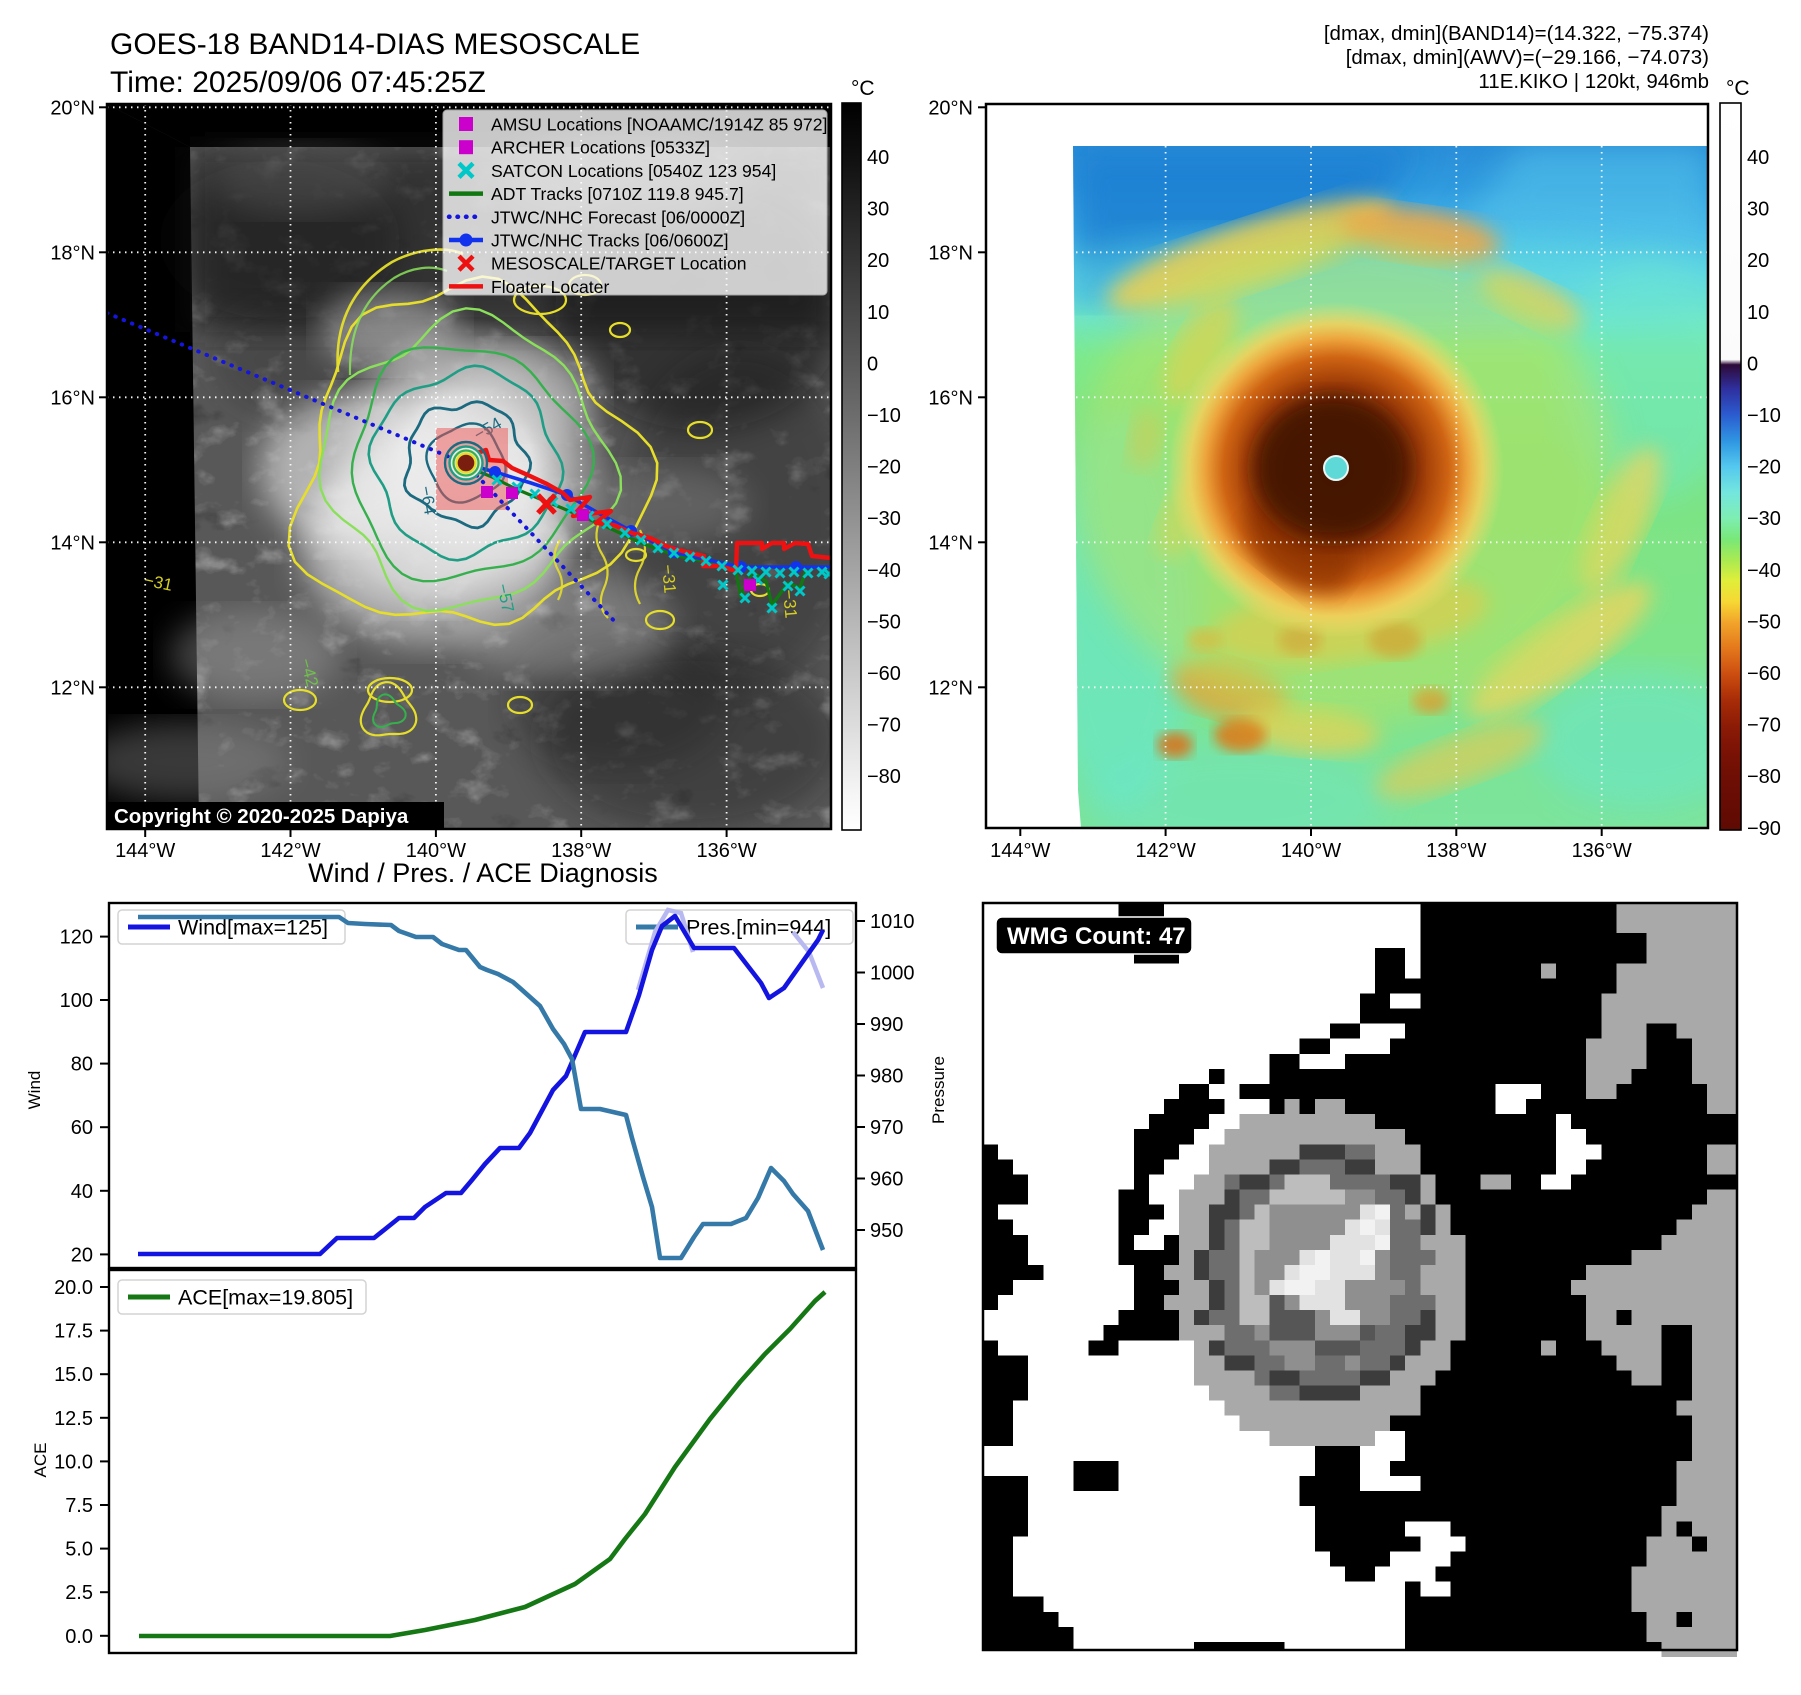 Image resolution: width=1801 pixels, height=1695 pixels. I want to click on svg-text: 11E.KIKO | 120kt, 946mb, so click(1593, 81).